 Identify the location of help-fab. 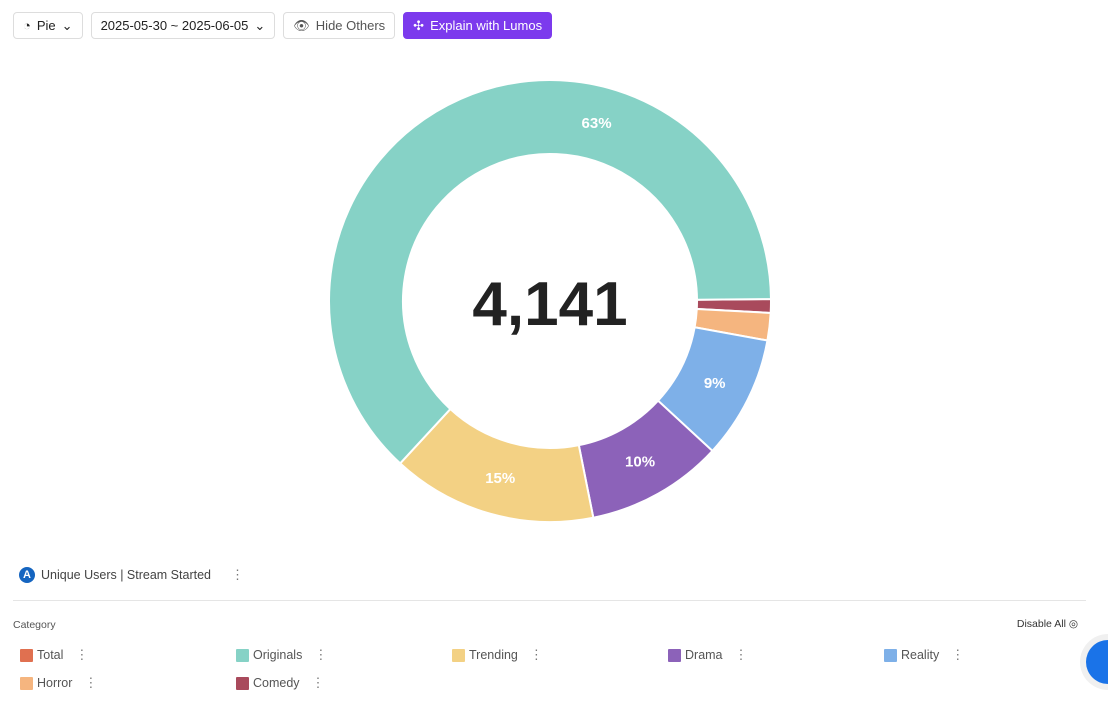
(1097, 662).